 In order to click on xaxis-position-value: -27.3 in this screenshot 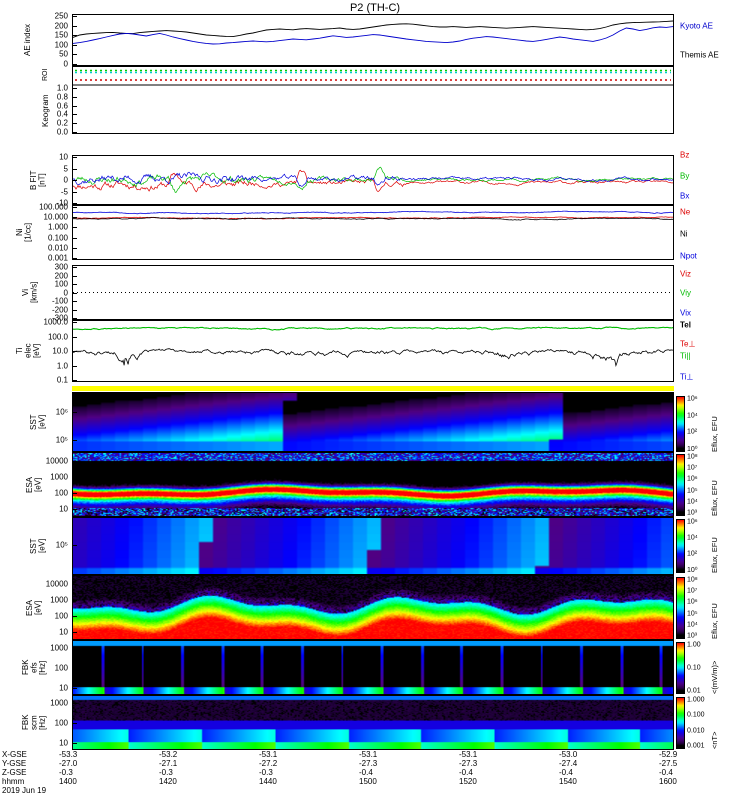, I will do `click(368, 763)`.